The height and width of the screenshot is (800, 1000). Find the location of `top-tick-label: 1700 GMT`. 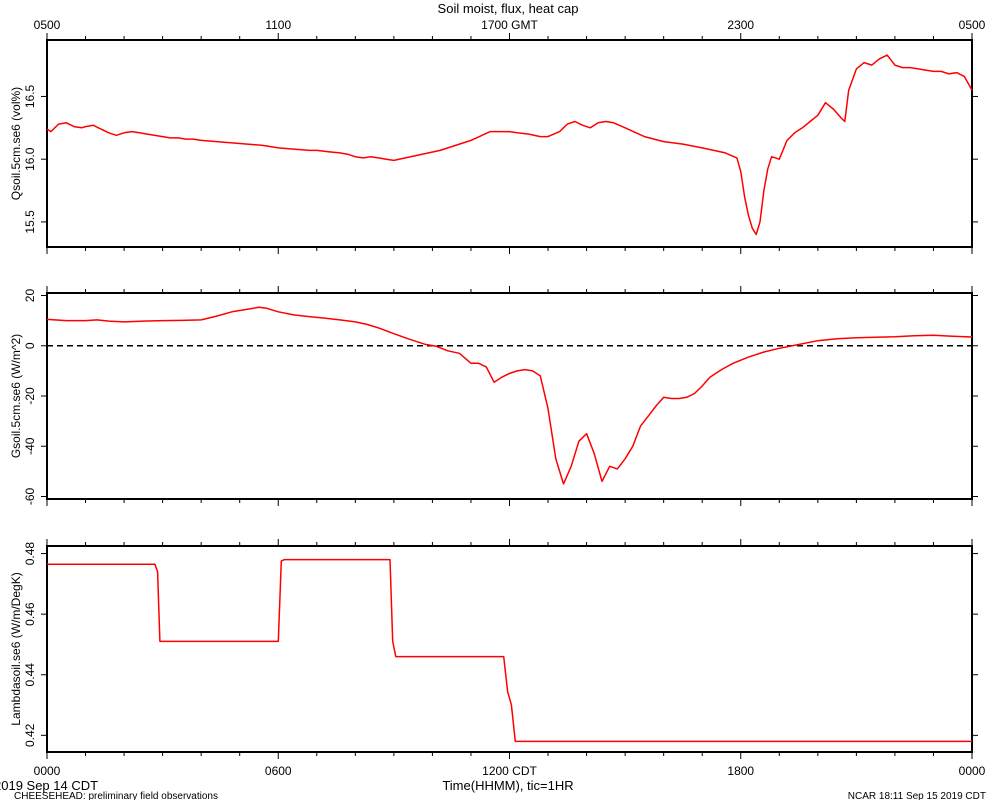

top-tick-label: 1700 GMT is located at coordinates (509, 25).